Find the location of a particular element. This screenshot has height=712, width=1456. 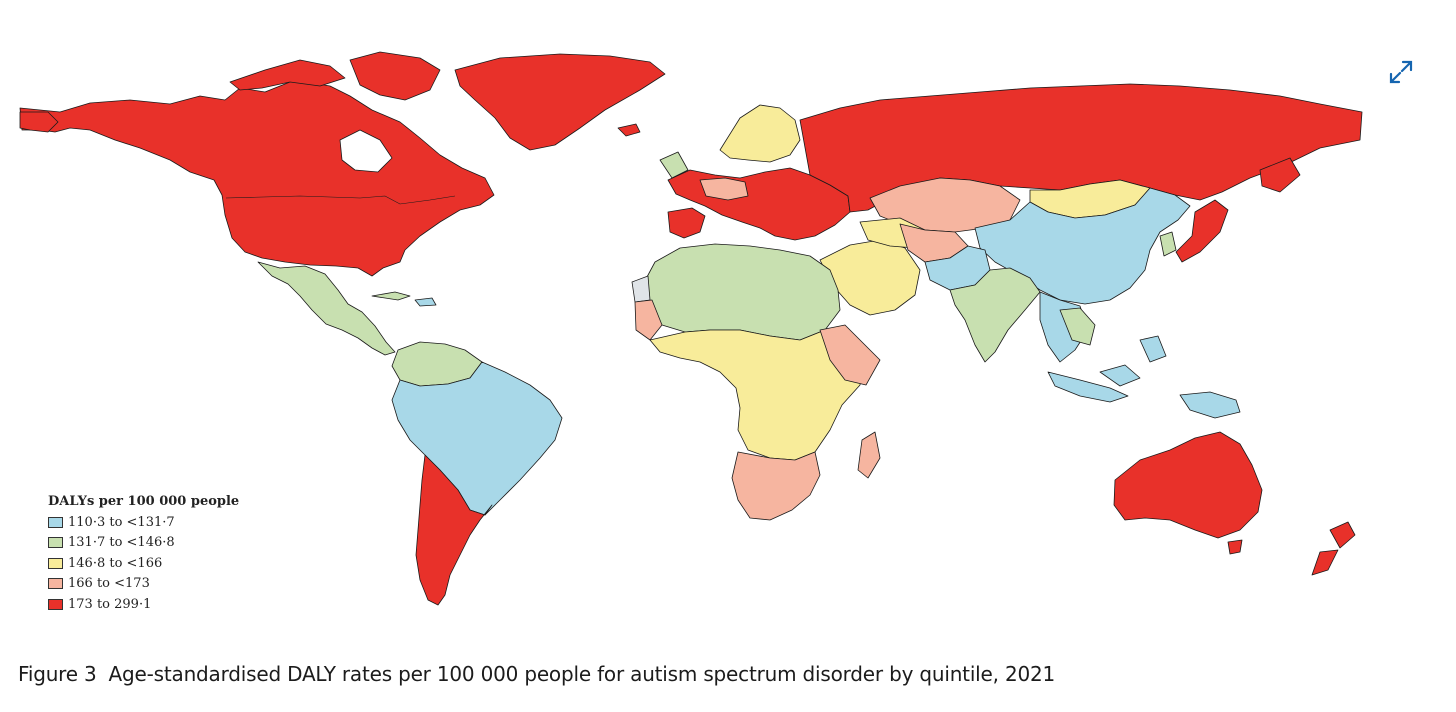

legend-item: 146·8 to <166 is located at coordinates (143, 563).